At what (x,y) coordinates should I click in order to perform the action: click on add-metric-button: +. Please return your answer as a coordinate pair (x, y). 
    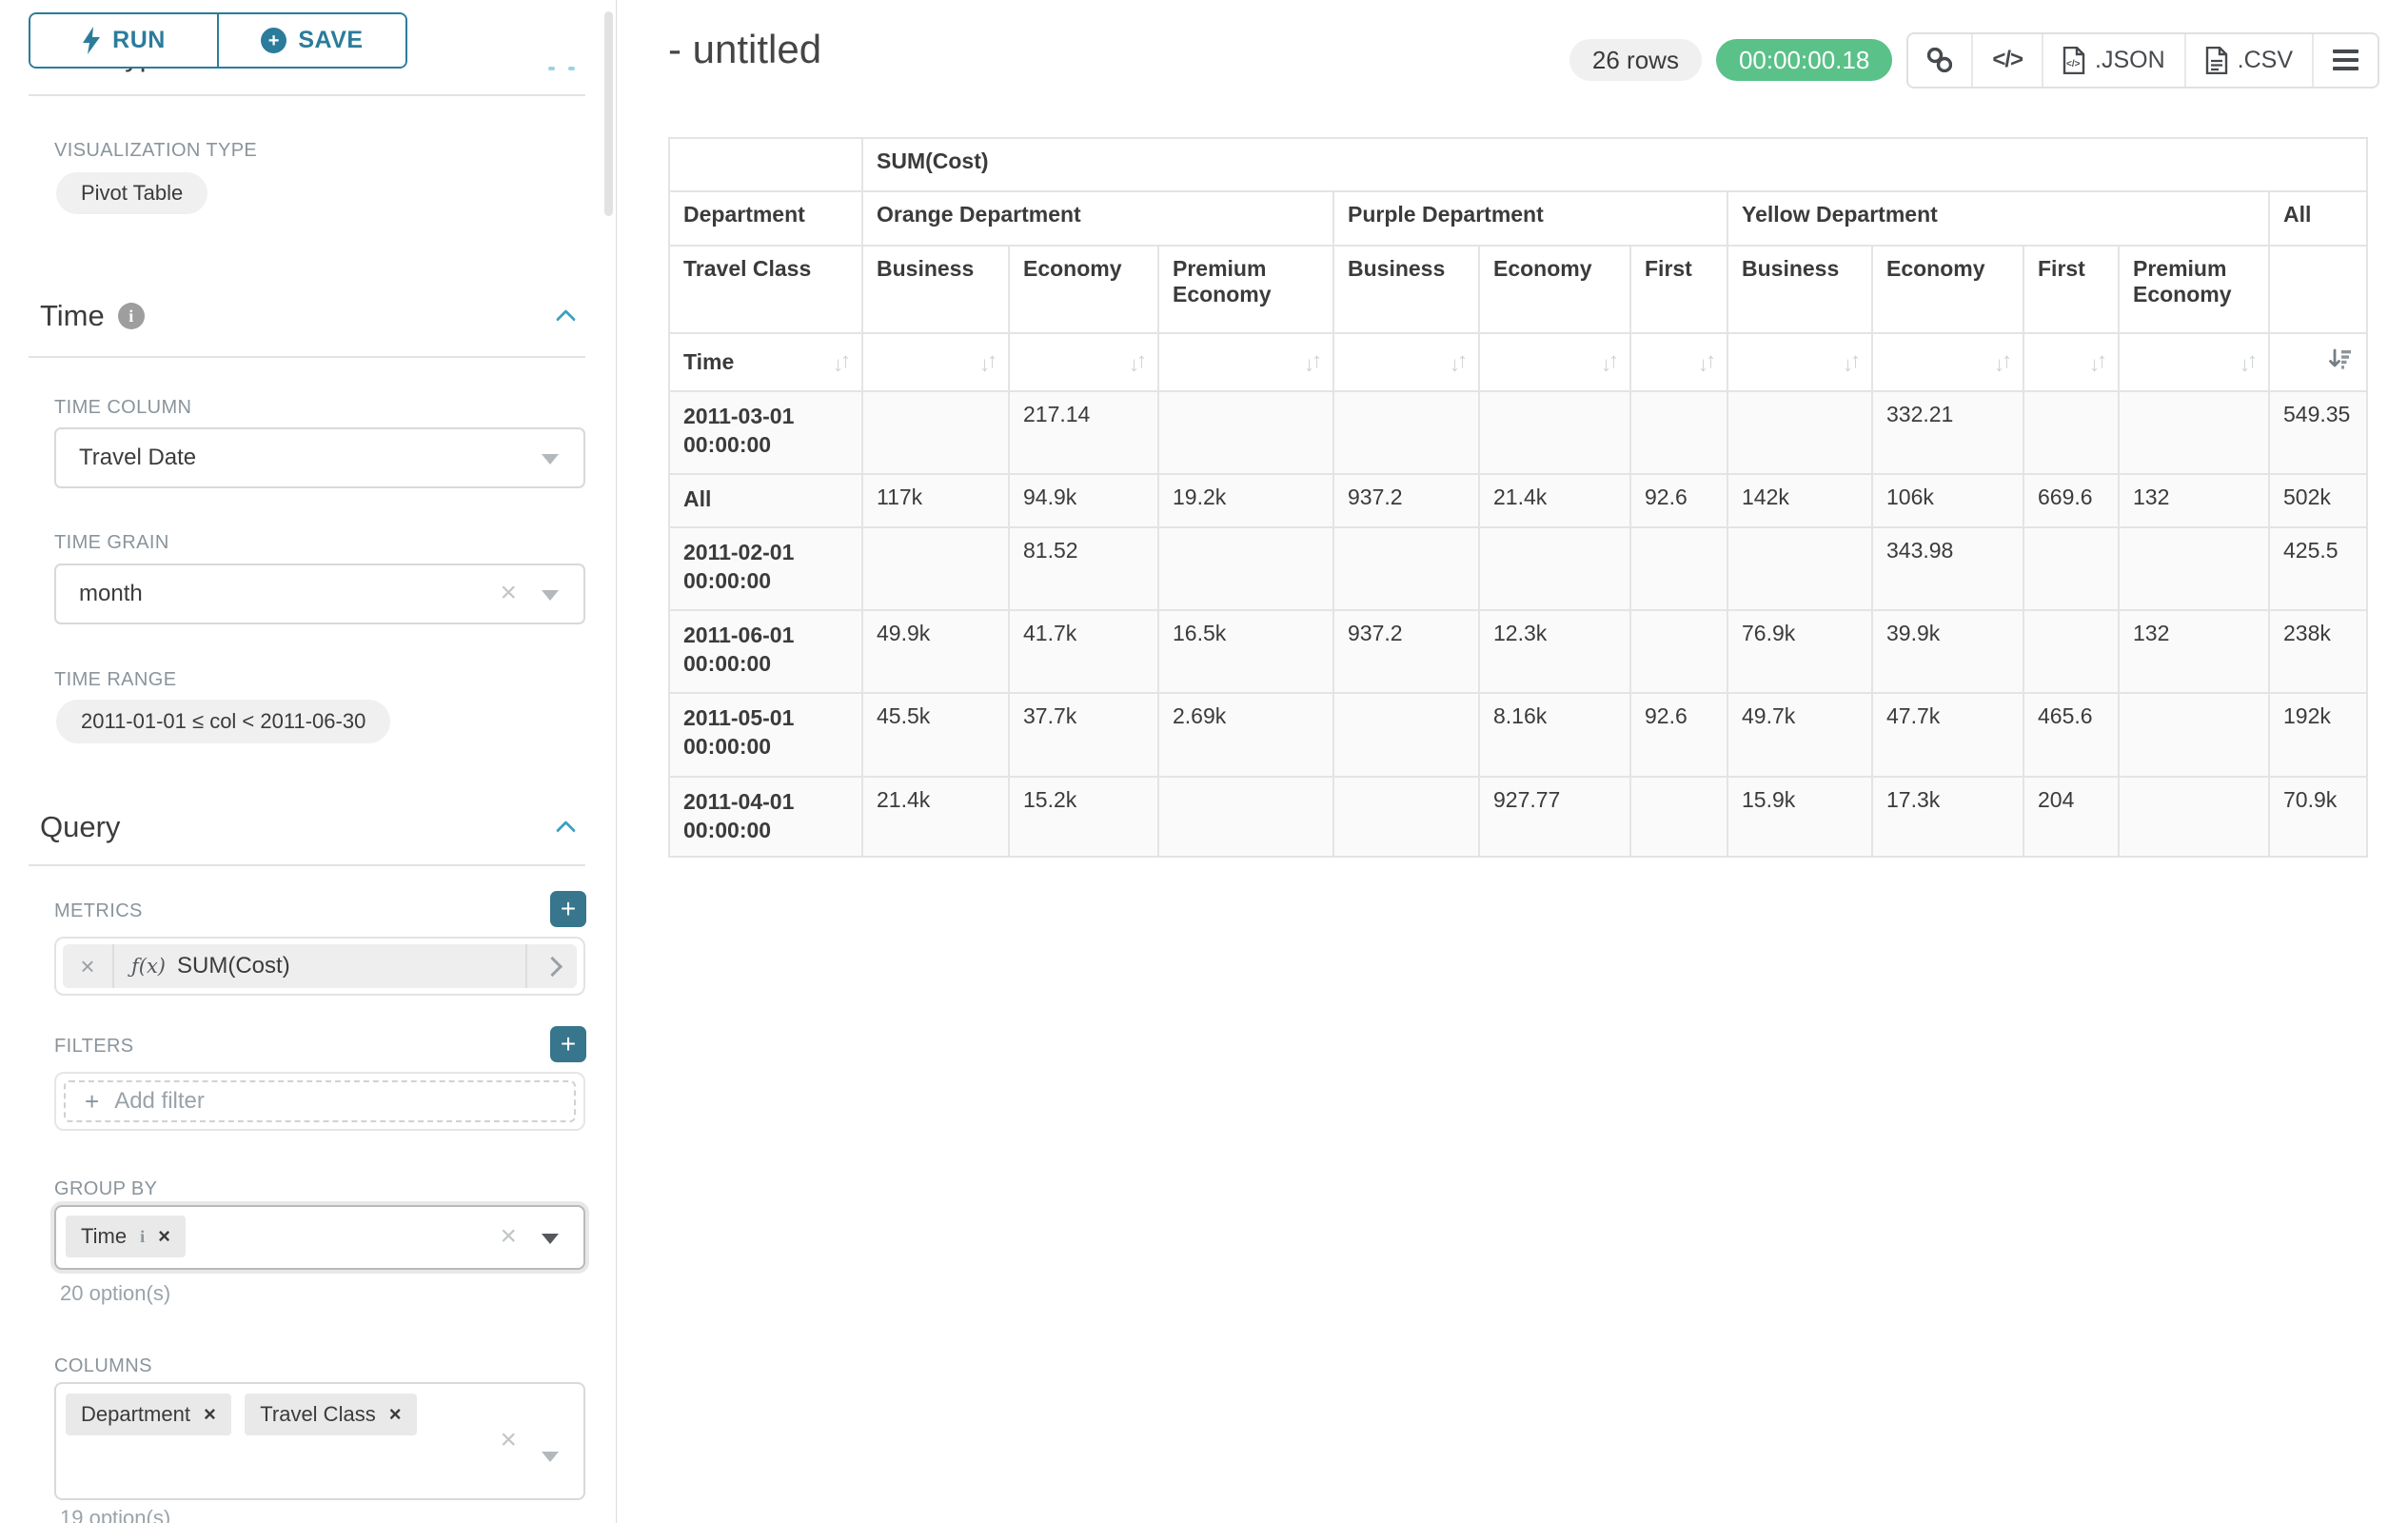
    Looking at the image, I should click on (568, 909).